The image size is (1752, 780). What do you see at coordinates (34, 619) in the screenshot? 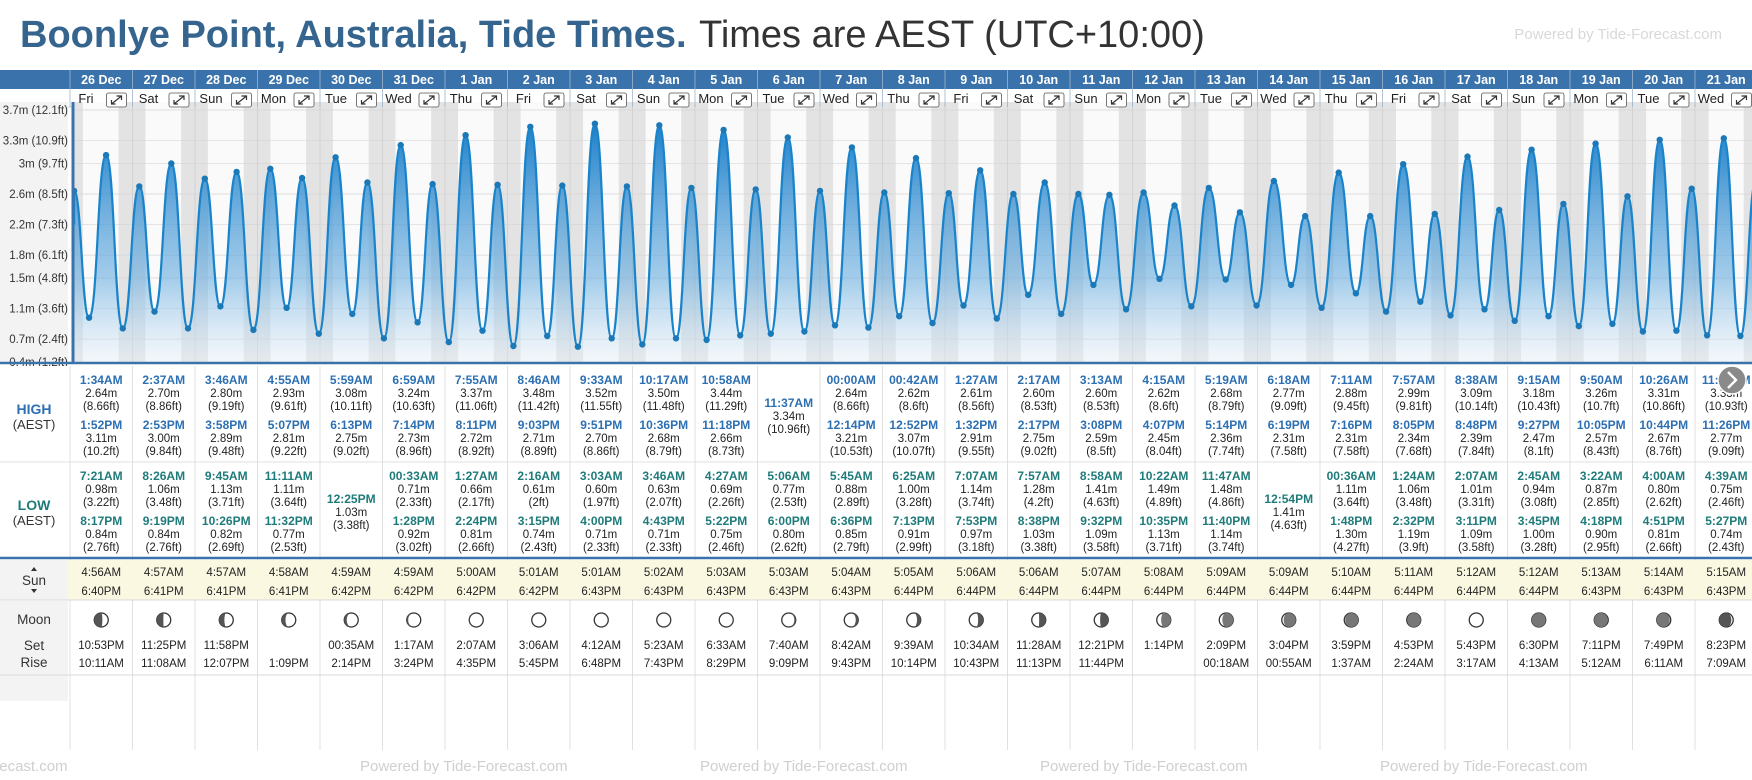
I see `moon-row-label: Moon` at bounding box center [34, 619].